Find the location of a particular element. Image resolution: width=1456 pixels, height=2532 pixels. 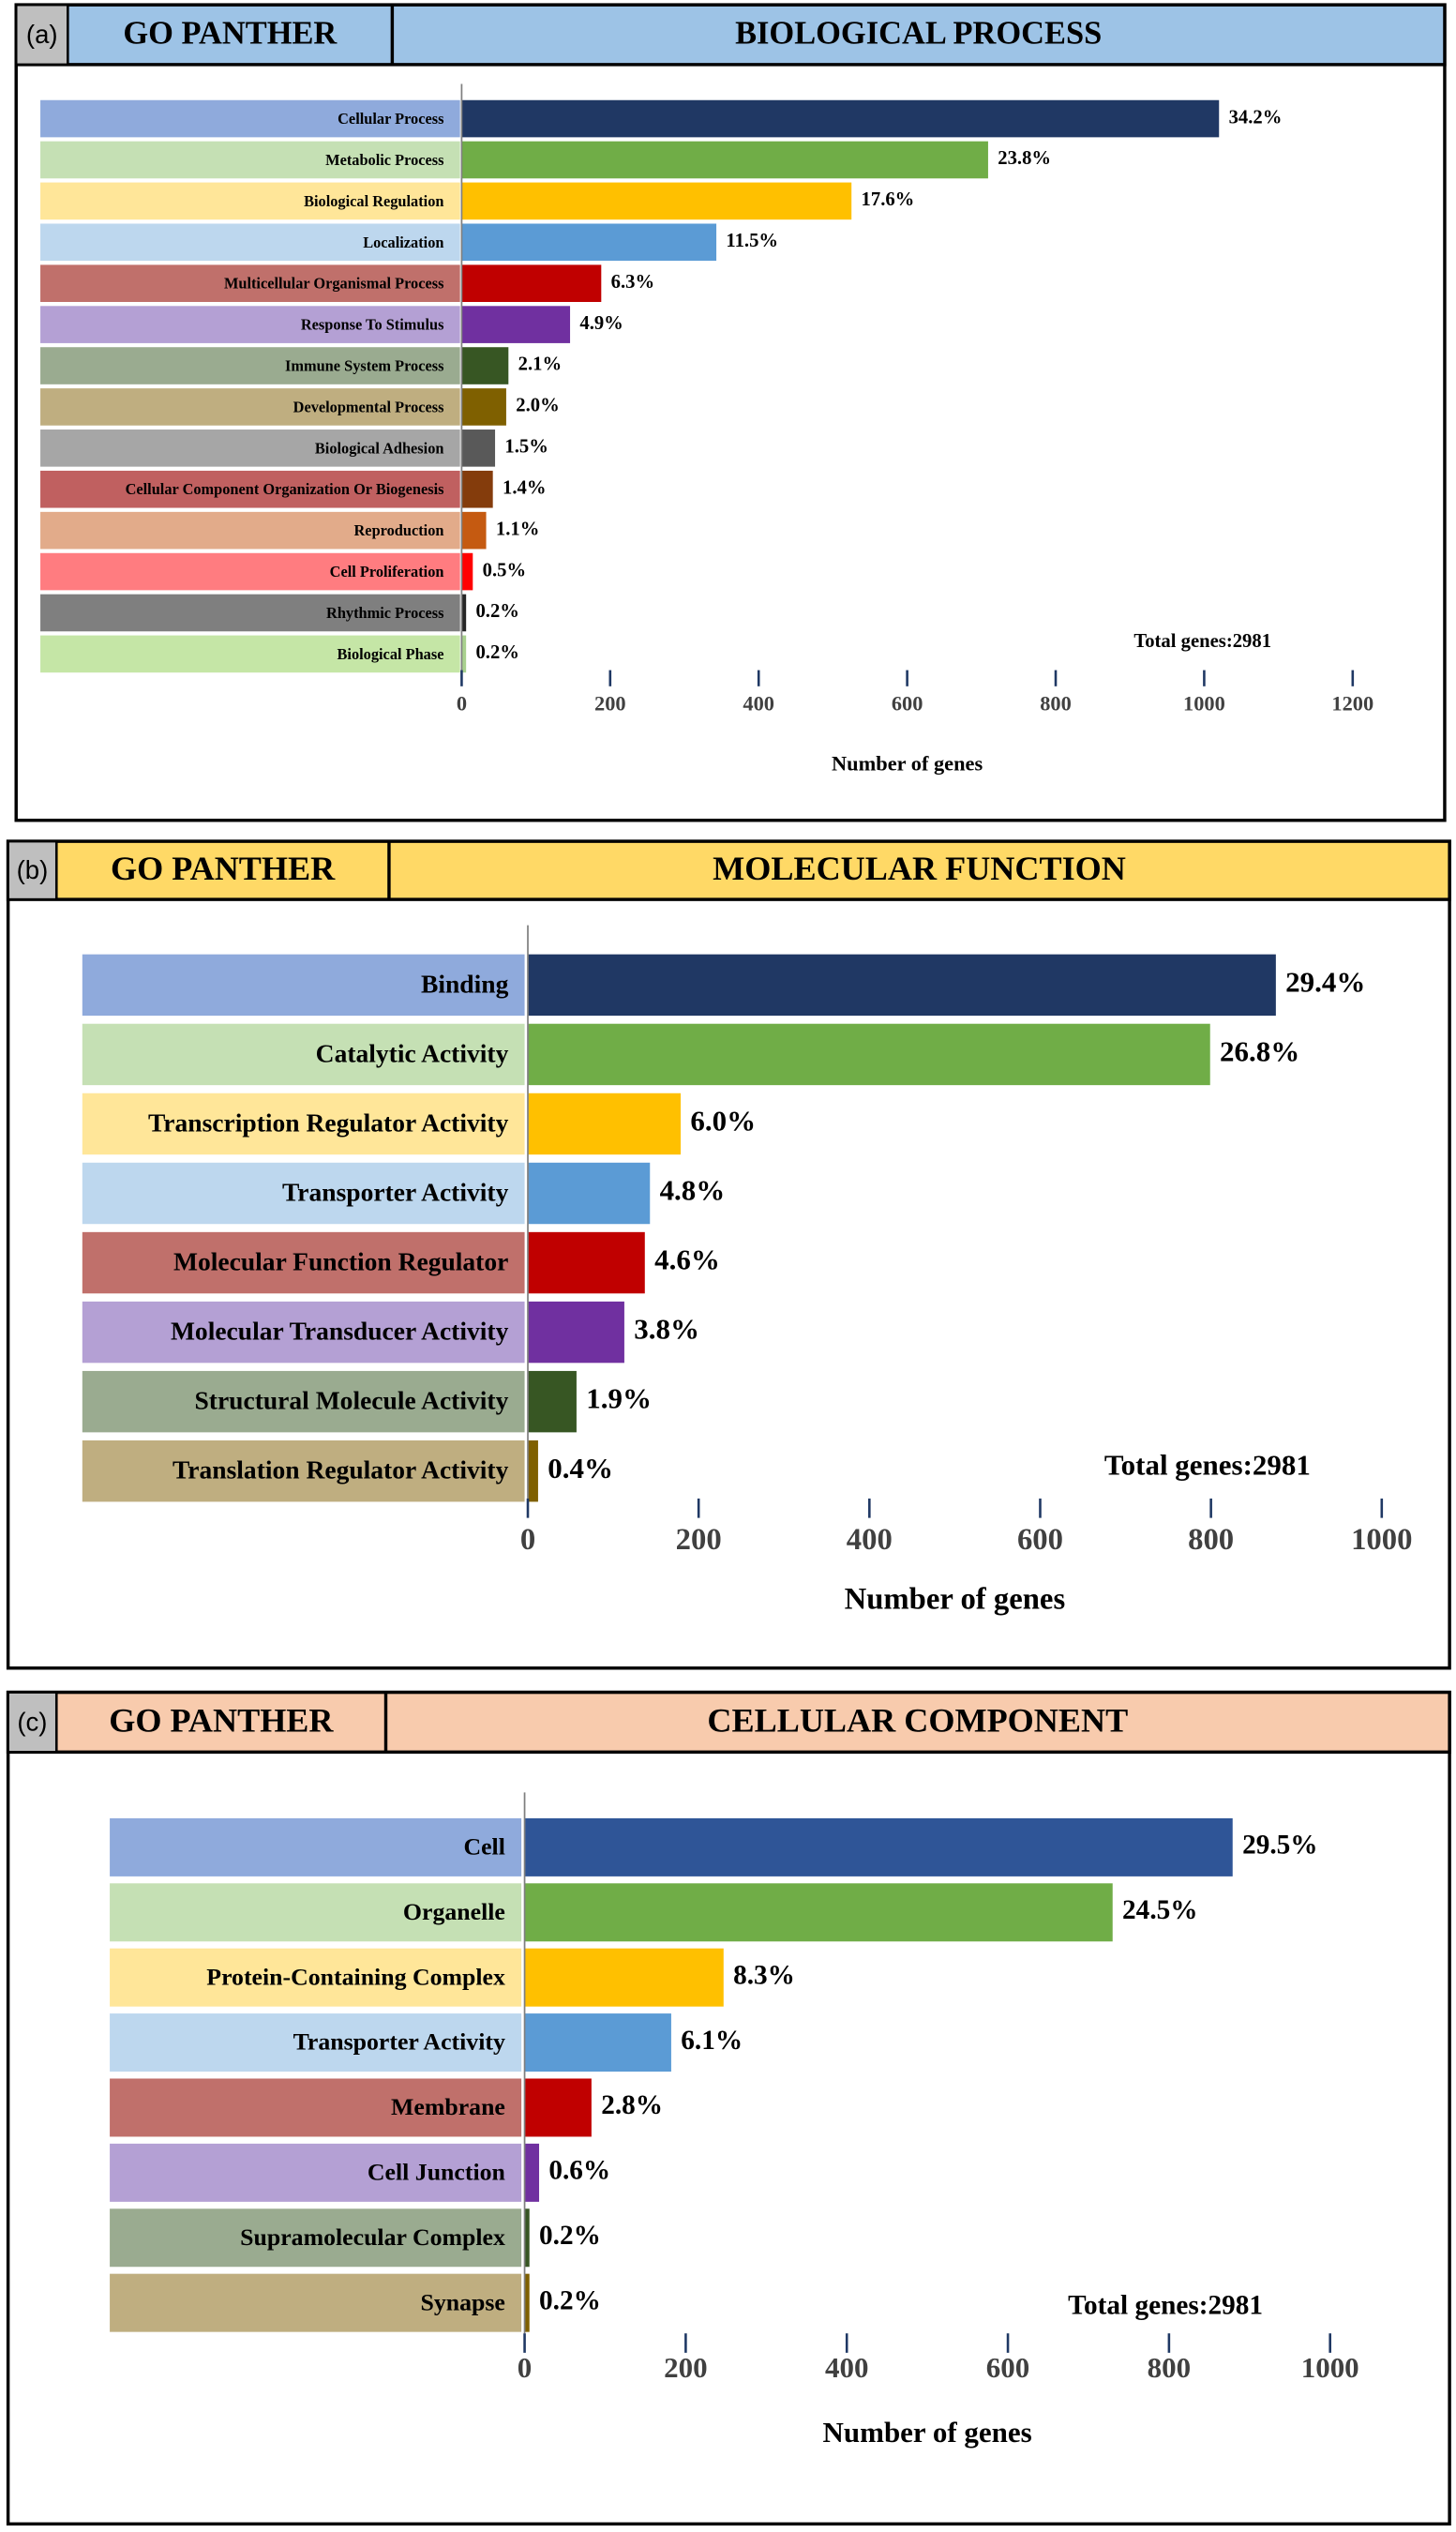

category-label: Cell Junction is located at coordinates (436, 2172).